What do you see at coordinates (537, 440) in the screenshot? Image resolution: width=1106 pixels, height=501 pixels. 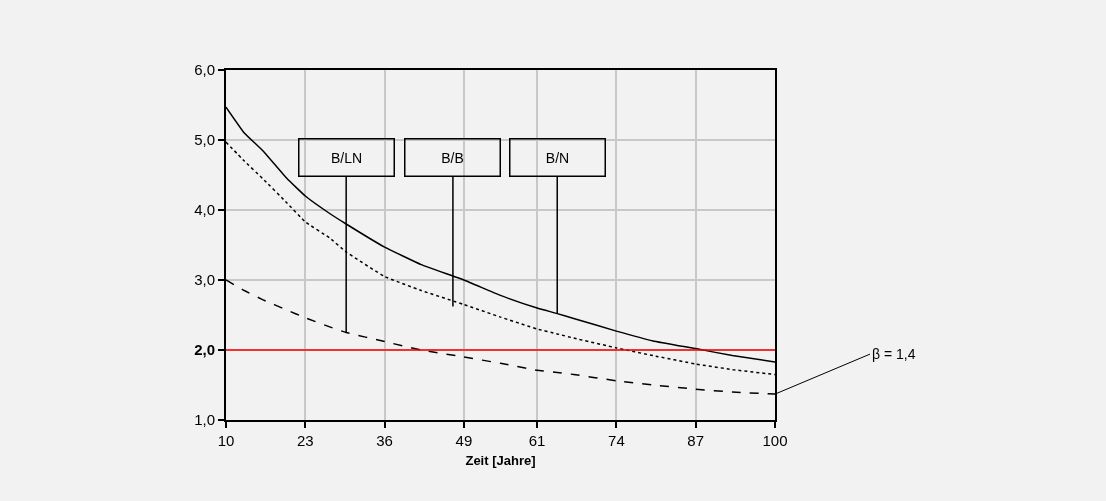 I see `x-tick-label: 61` at bounding box center [537, 440].